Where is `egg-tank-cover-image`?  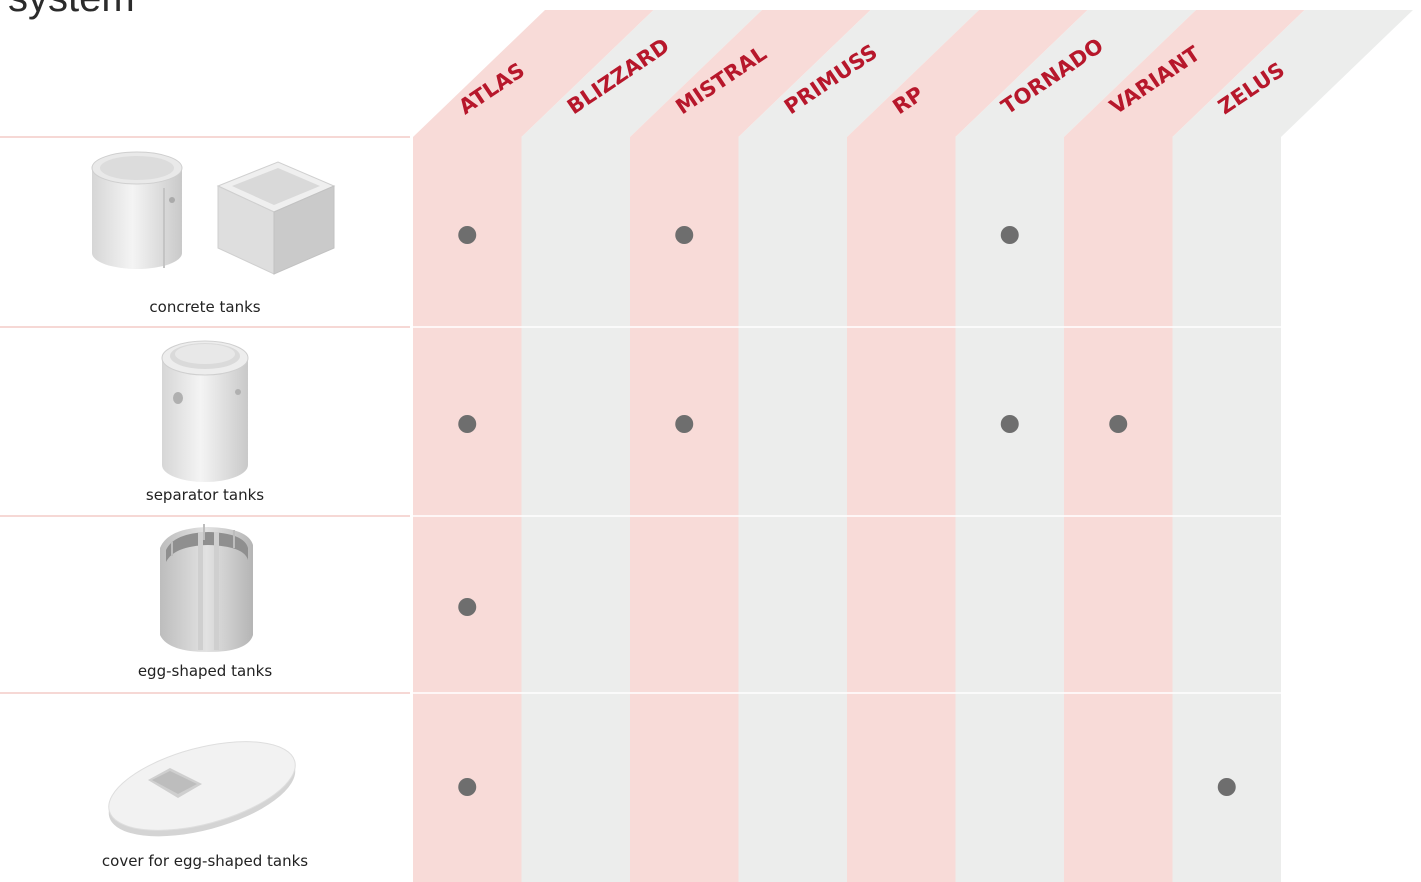
egg-tank-cover-image is located at coordinates (202, 789).